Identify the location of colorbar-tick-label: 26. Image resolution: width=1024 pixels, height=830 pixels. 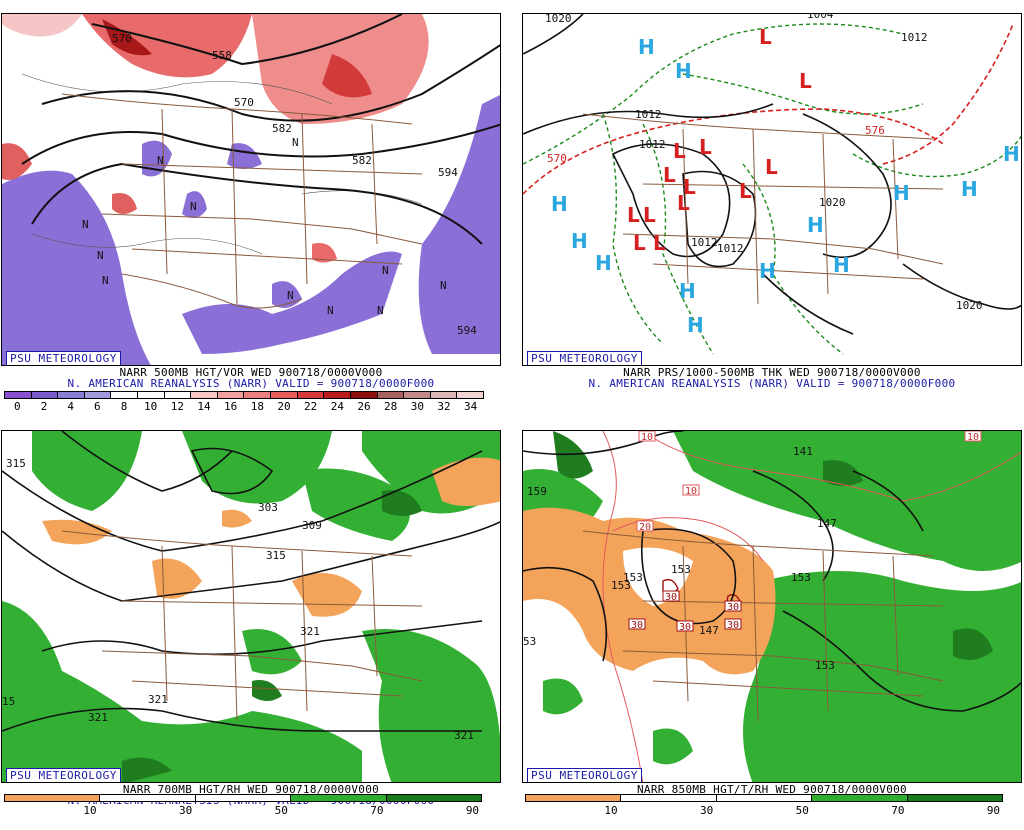
(364, 406).